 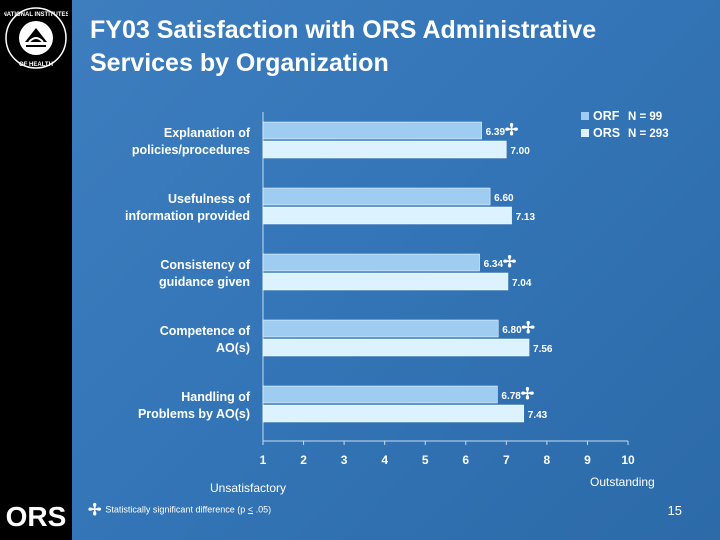 I want to click on significance-marker-3: ✢, so click(x=529, y=328).